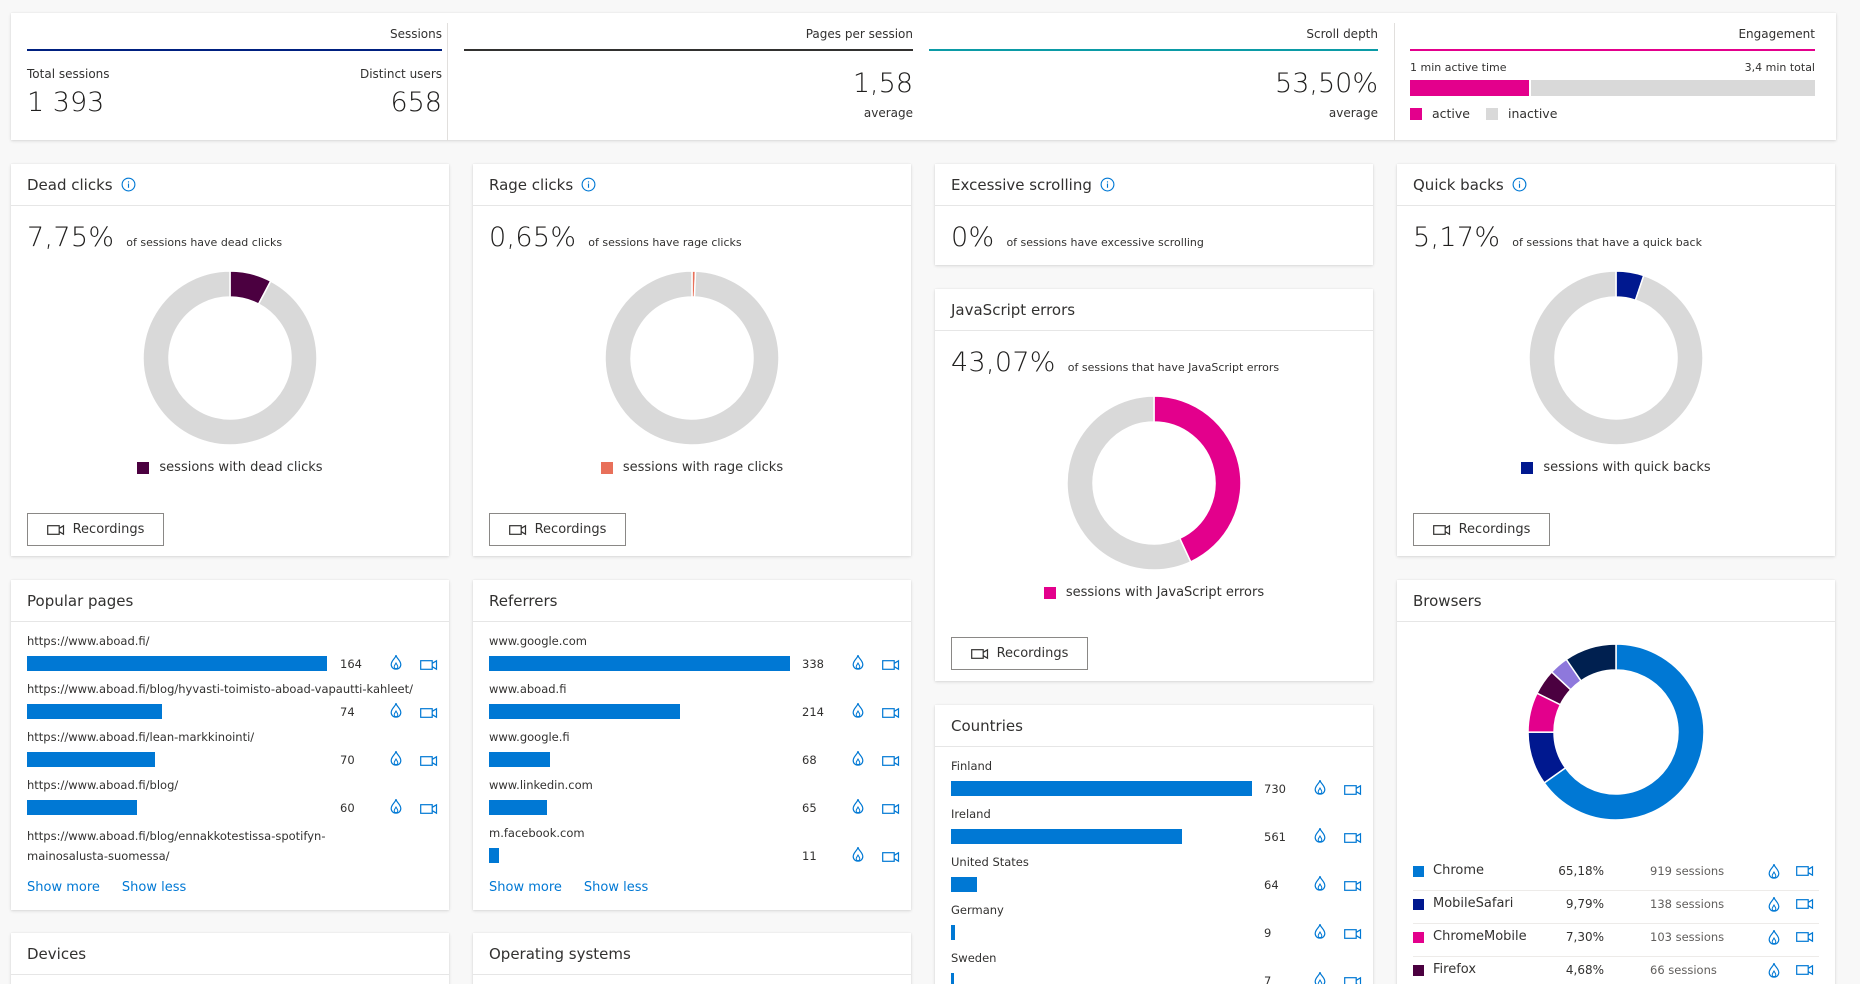  Describe the element at coordinates (971, 814) in the screenshot. I see `list-item-label: Ireland` at that location.